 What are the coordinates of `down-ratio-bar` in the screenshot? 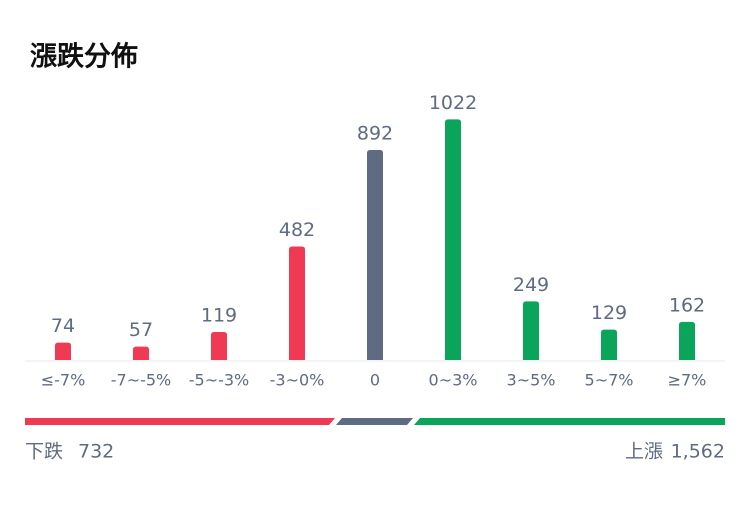 It's located at (180, 421).